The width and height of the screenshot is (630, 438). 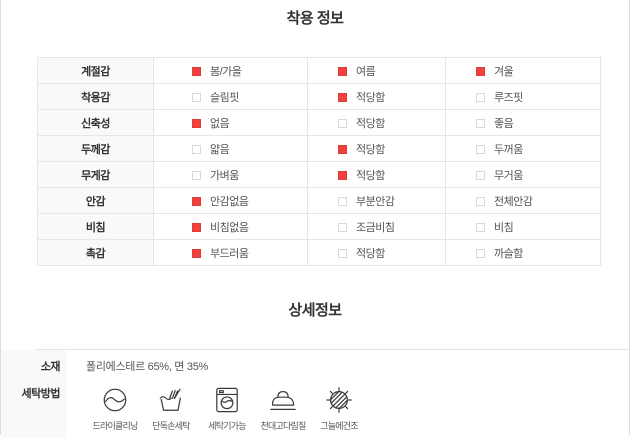 What do you see at coordinates (95, 200) in the screenshot?
I see `wear-row-label: 안감` at bounding box center [95, 200].